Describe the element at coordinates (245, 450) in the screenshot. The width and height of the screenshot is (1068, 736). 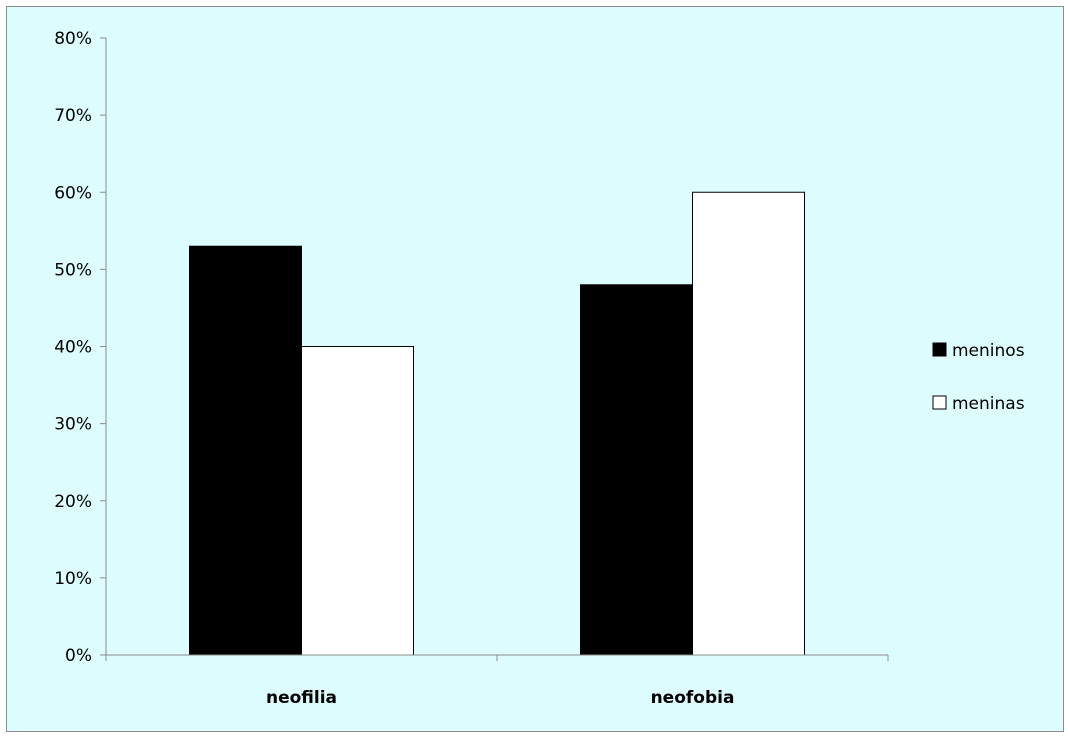
I see `bar-meninos-neofilia` at that location.